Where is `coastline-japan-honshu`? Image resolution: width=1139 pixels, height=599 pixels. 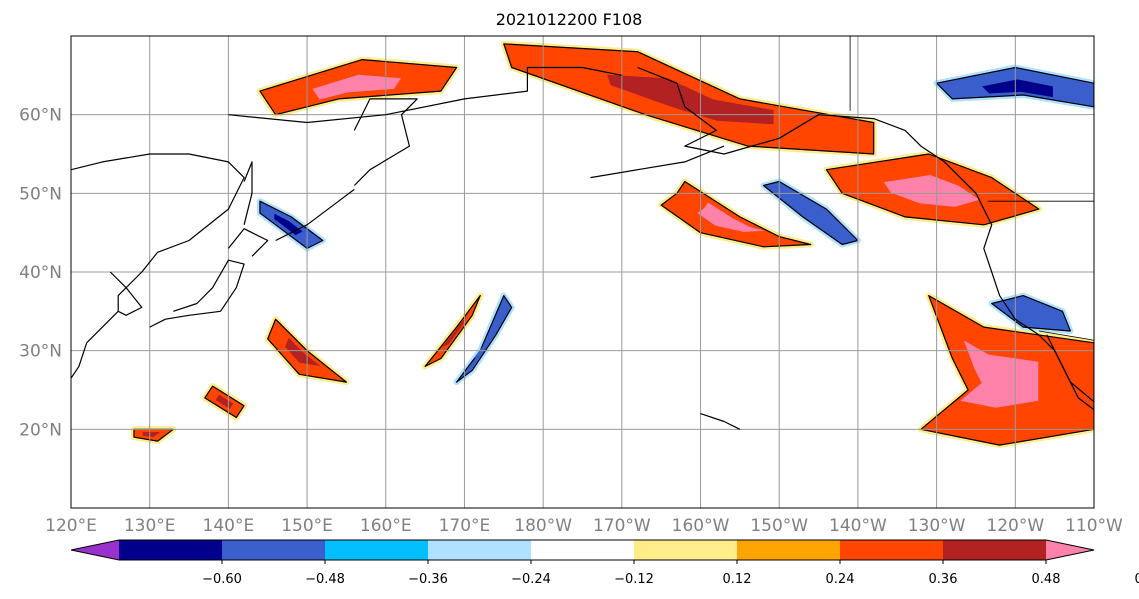
coastline-japan-honshu is located at coordinates (197, 293).